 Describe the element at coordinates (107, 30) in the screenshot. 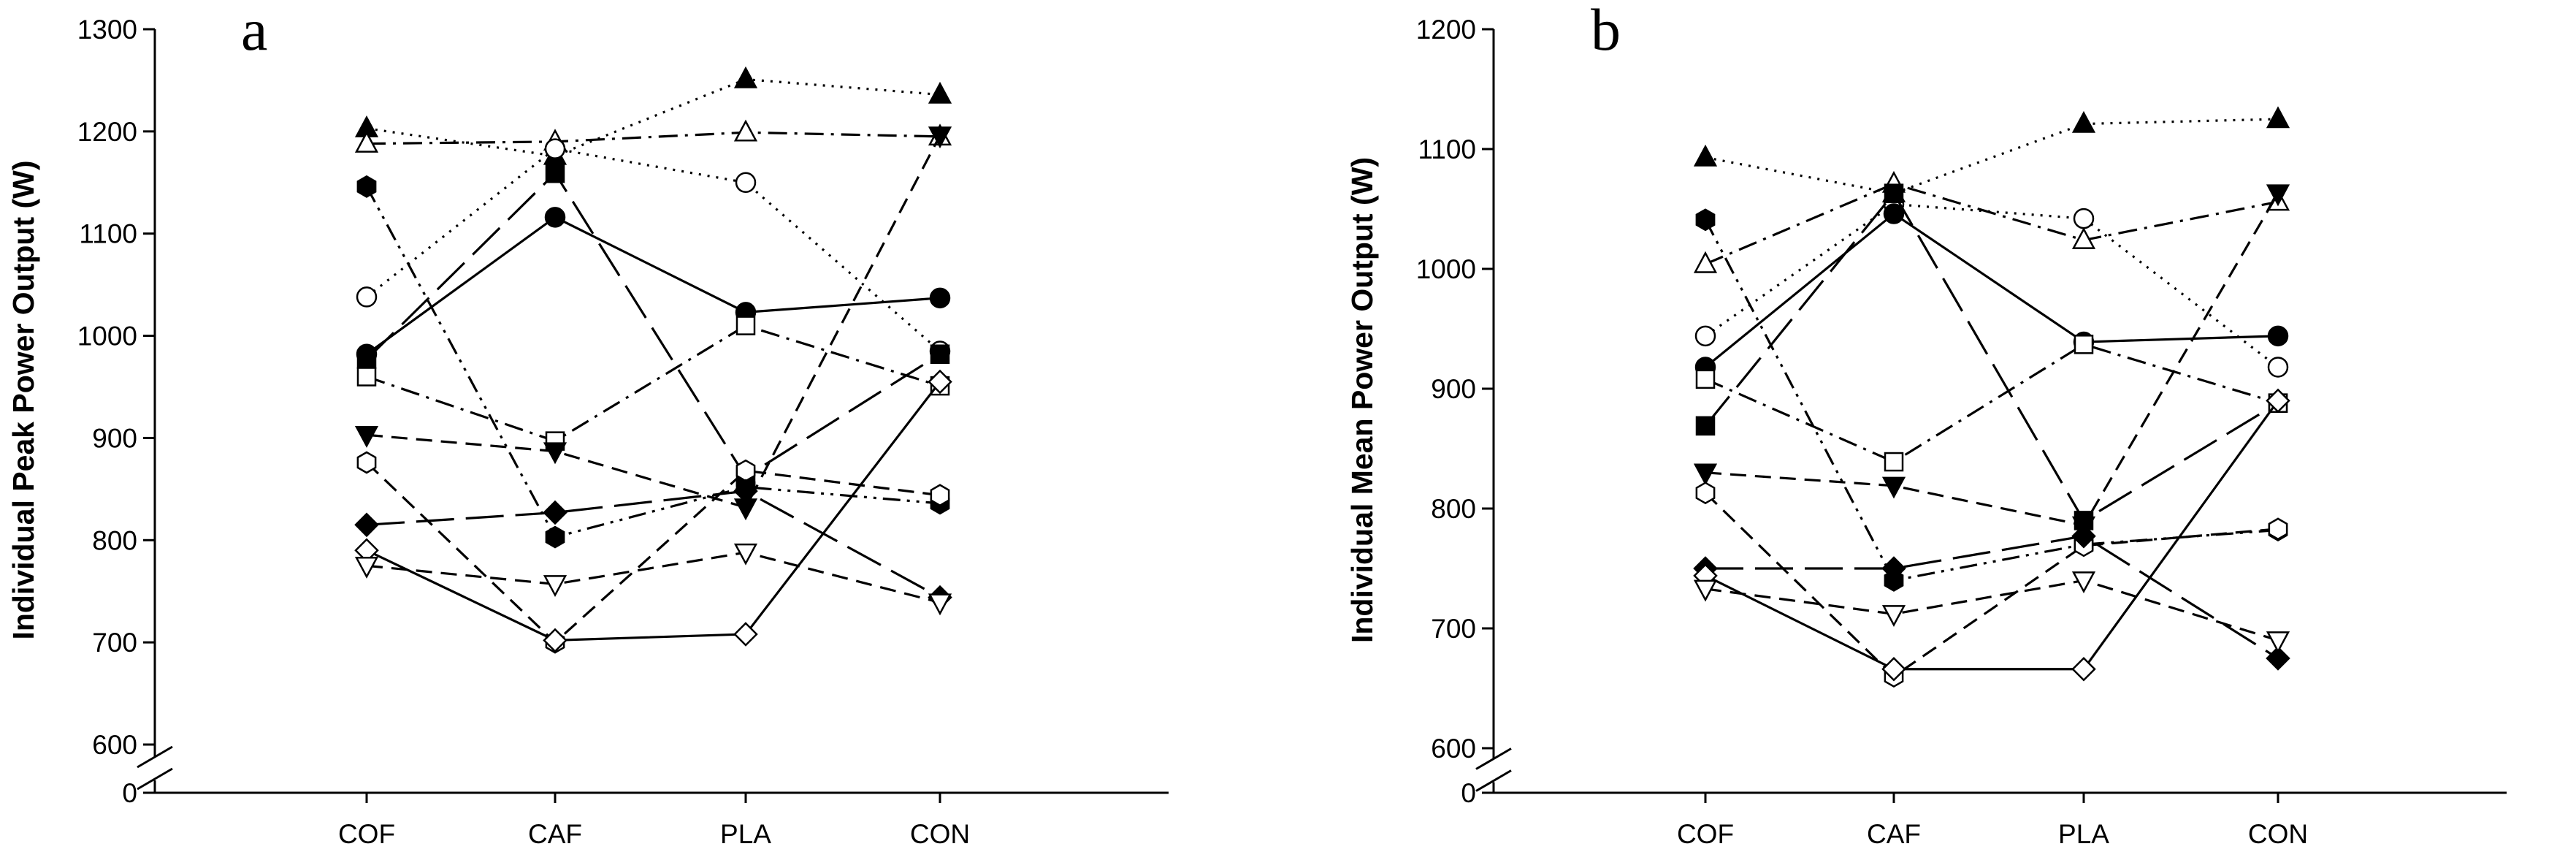

I see `y-tick-label: 1300` at that location.